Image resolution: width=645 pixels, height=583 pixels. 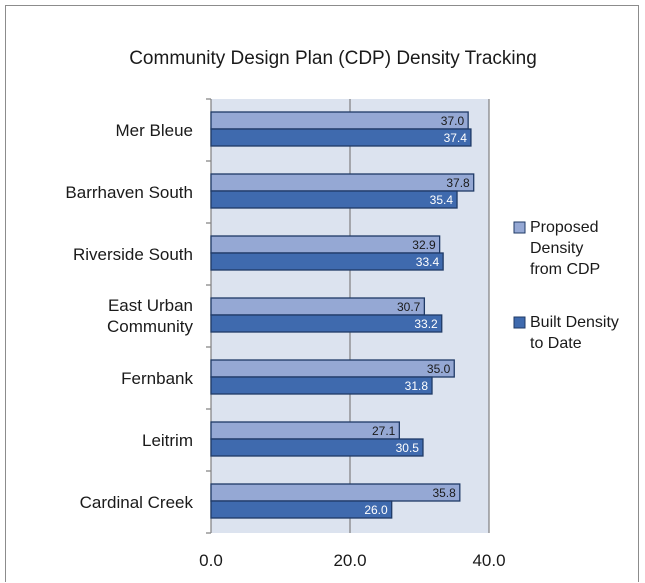 I want to click on data-label: 31.8, so click(x=417, y=386).